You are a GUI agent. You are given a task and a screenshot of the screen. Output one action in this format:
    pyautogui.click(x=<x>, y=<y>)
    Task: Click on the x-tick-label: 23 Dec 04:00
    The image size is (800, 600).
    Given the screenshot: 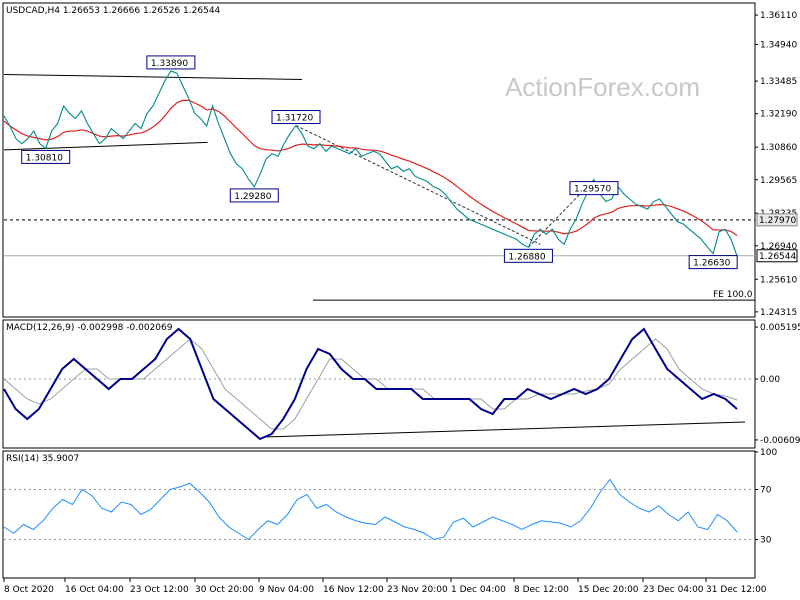 What is the action you would take?
    pyautogui.click(x=673, y=590)
    